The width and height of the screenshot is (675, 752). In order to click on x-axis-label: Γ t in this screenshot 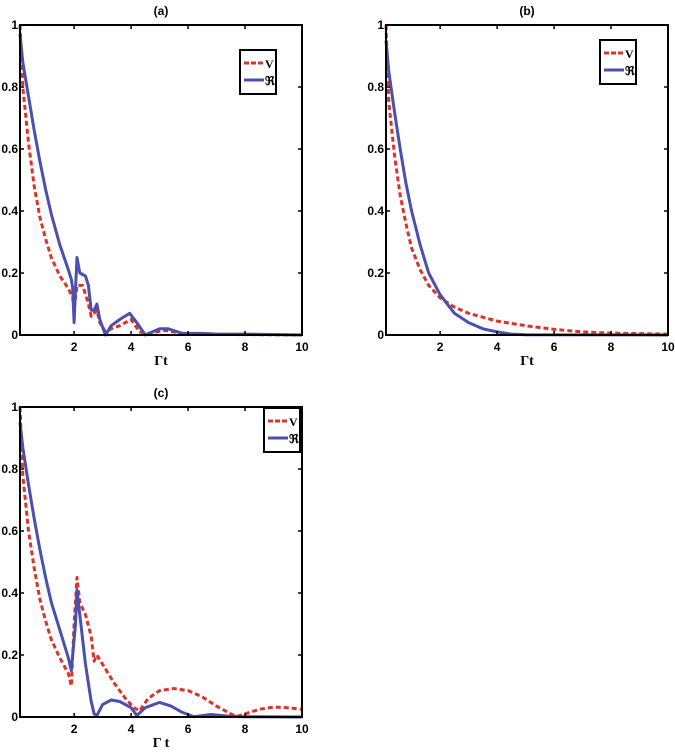, I will do `click(161, 743)`.